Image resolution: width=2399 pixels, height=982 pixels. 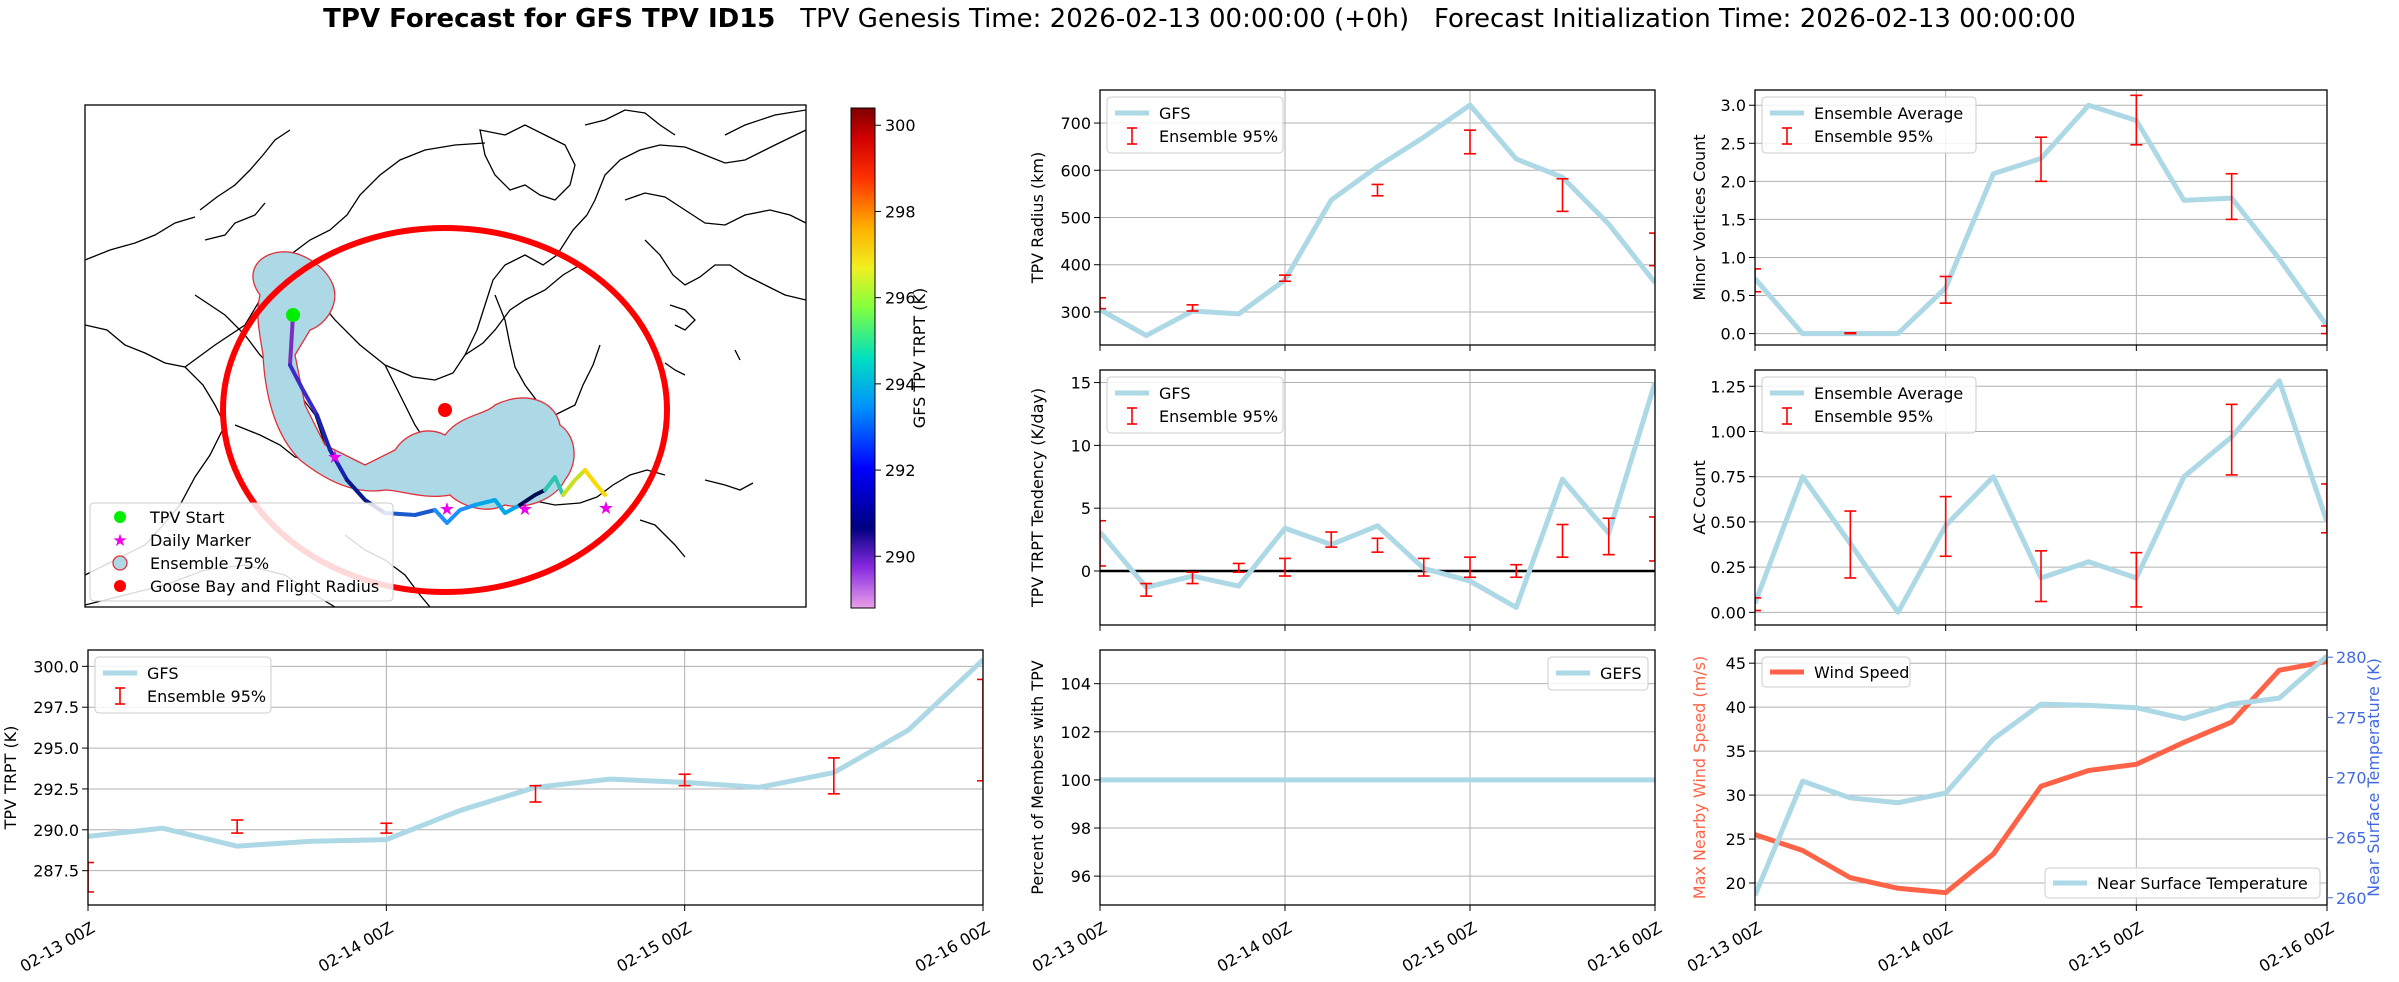 I want to click on y-tick-label: 0.75, so click(x=1728, y=477).